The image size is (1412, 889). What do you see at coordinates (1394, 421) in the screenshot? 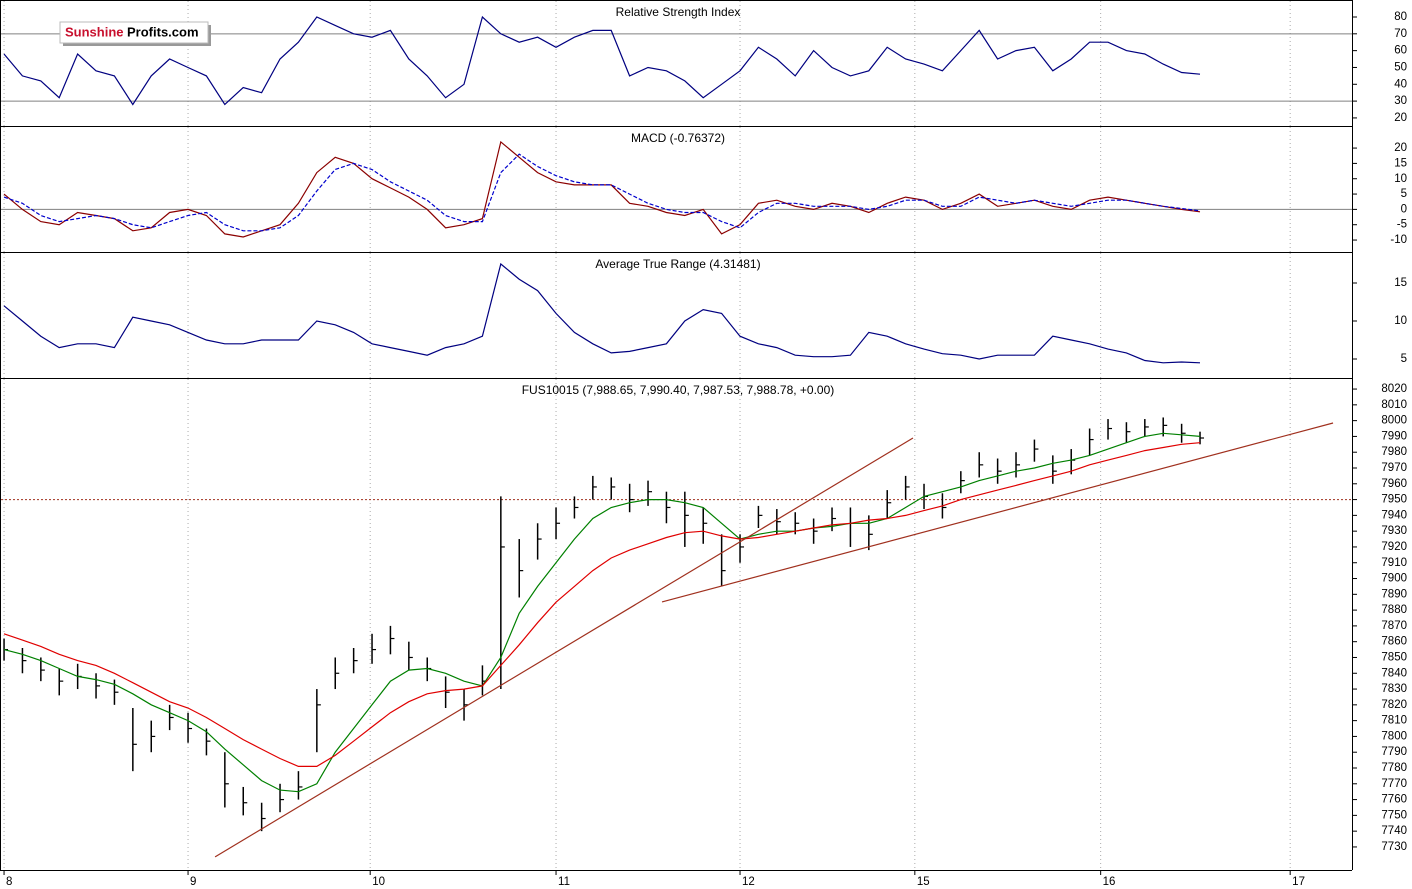
I see `y-tick-label: 8000` at bounding box center [1394, 421].